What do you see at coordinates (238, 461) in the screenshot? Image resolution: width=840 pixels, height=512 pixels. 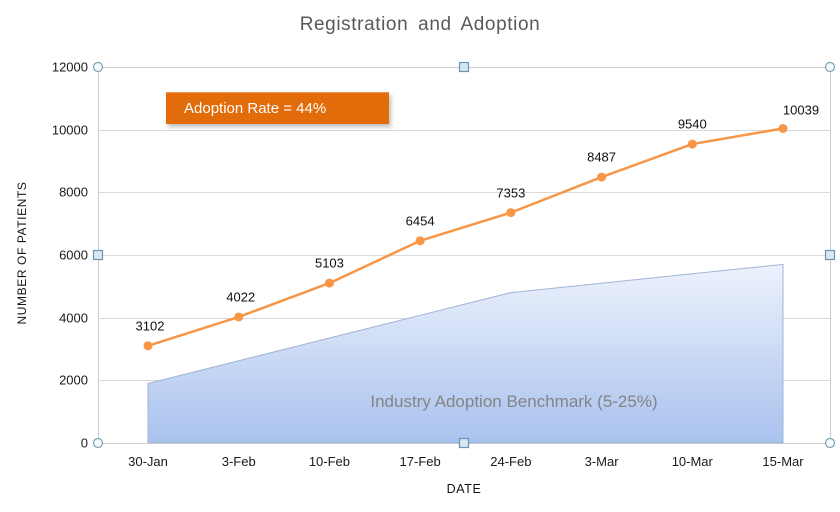 I see `x-tick-label: 3-Feb` at bounding box center [238, 461].